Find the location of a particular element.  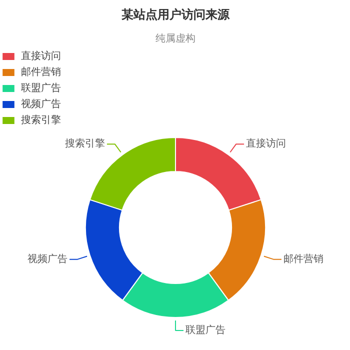

slice-label: 邮件营销 is located at coordinates (303, 258).